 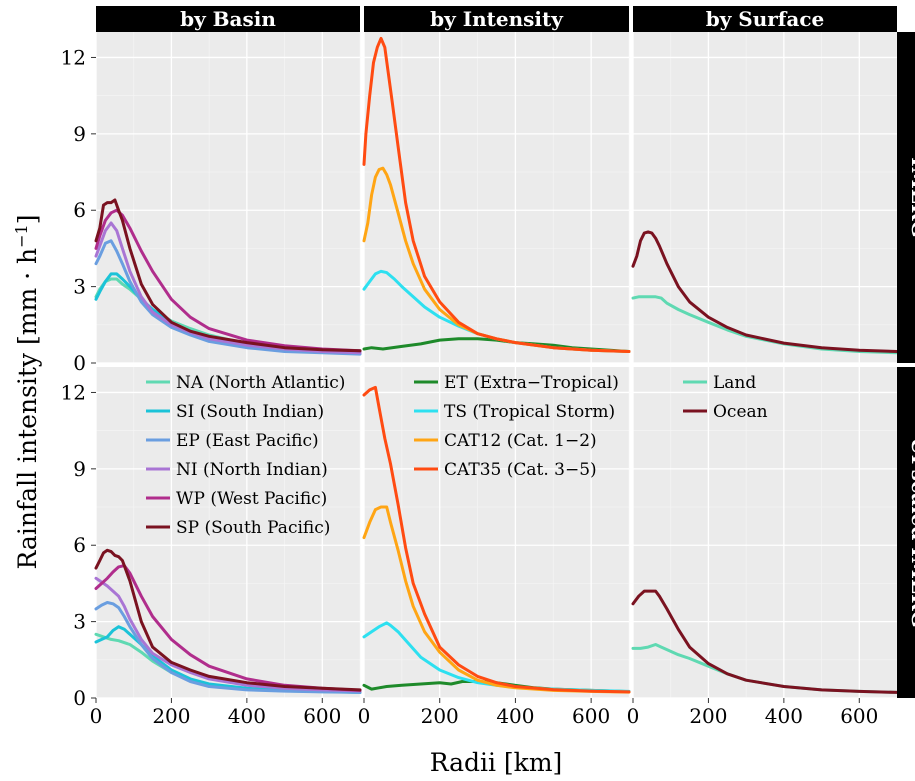 What do you see at coordinates (725, 397) in the screenshot?
I see `legend-col-2: Land Ocean` at bounding box center [725, 397].